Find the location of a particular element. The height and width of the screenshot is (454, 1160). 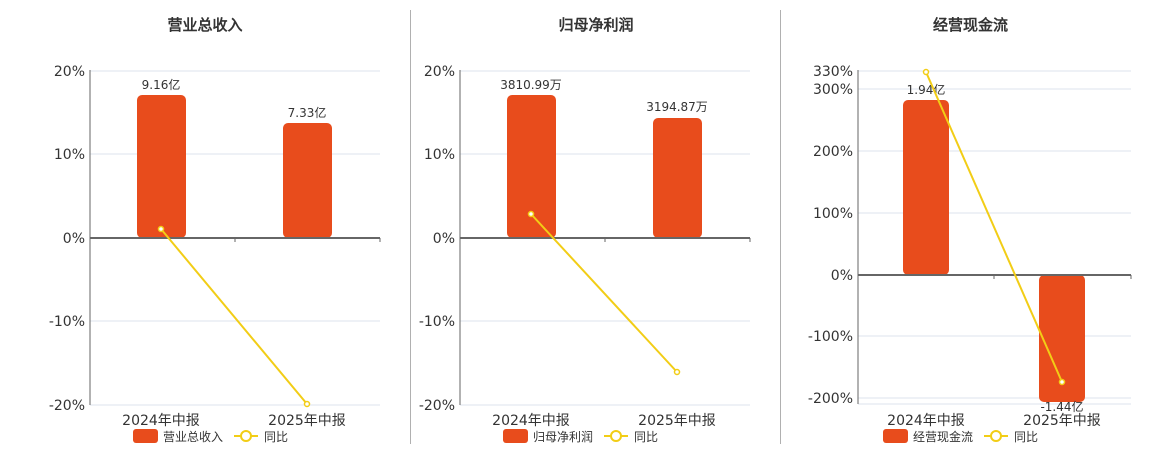

bar-label: 3194.87万 is located at coordinates (677, 107).